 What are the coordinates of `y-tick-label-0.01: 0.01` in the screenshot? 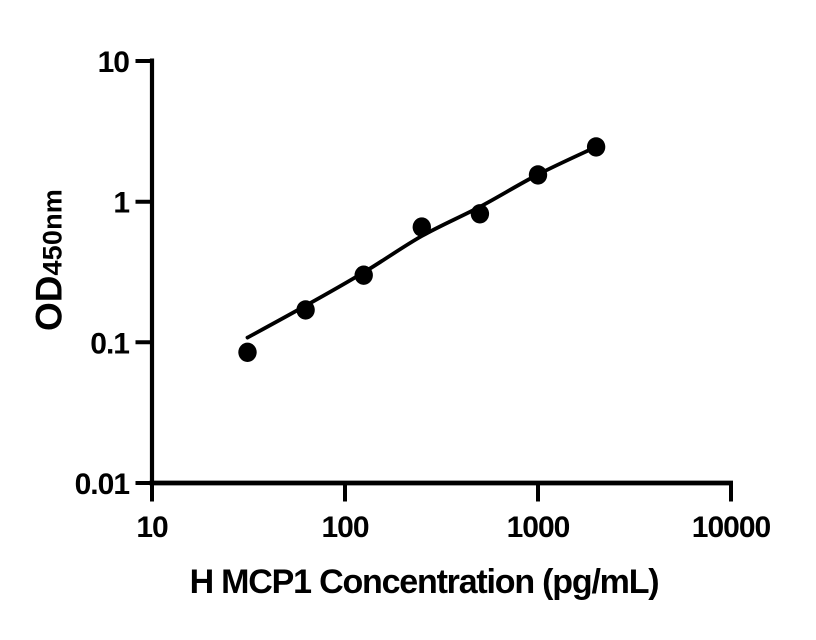 It's located at (102, 484).